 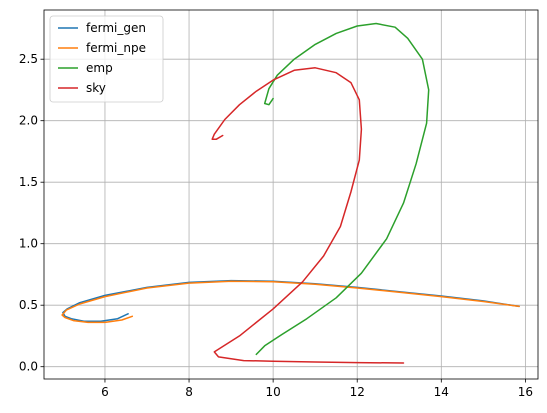 I want to click on y-tick-label: 0.5, so click(x=28, y=305).